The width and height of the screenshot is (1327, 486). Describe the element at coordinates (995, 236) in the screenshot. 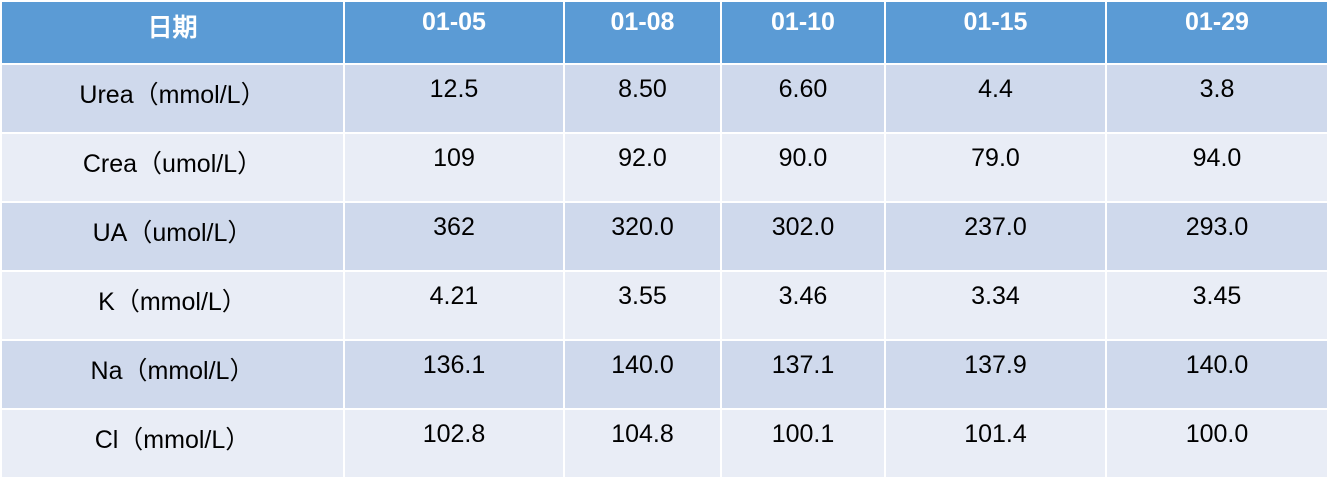

I see `cell-value: 237.0` at that location.